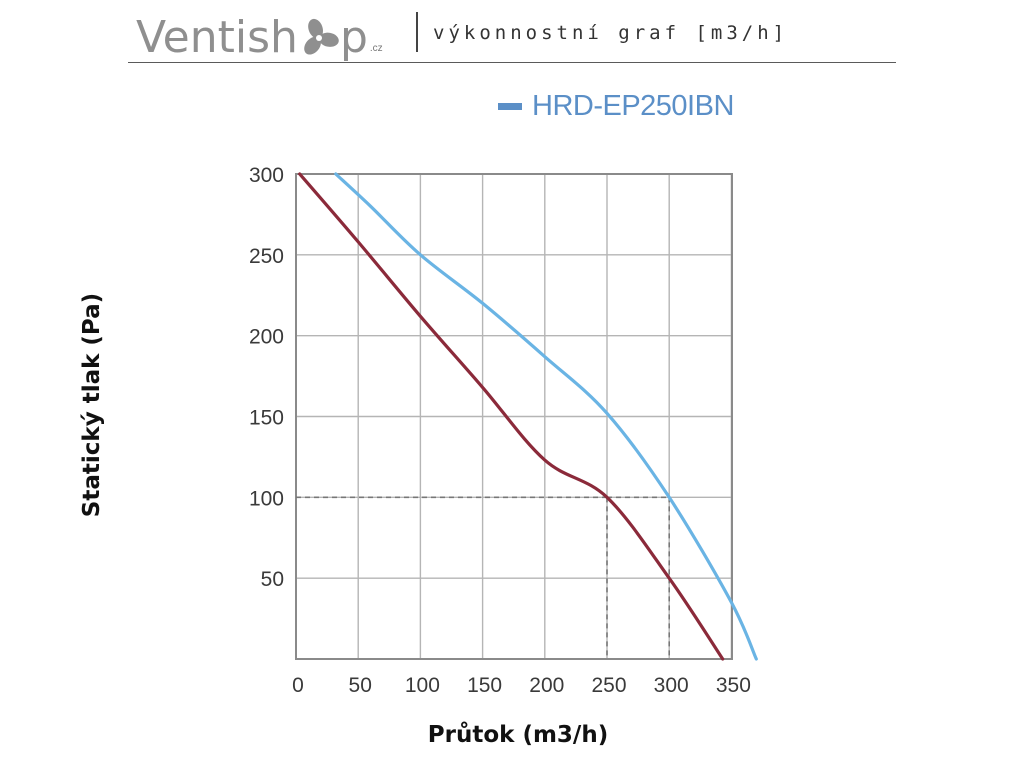  What do you see at coordinates (266, 175) in the screenshot?
I see `y-tick-label: 300` at bounding box center [266, 175].